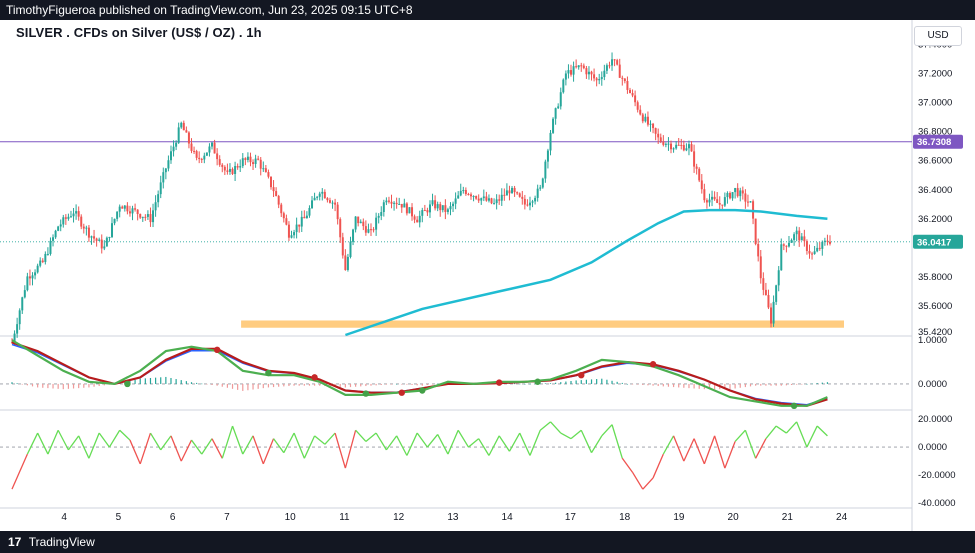  I want to click on currency-selector: USD, so click(938, 36).